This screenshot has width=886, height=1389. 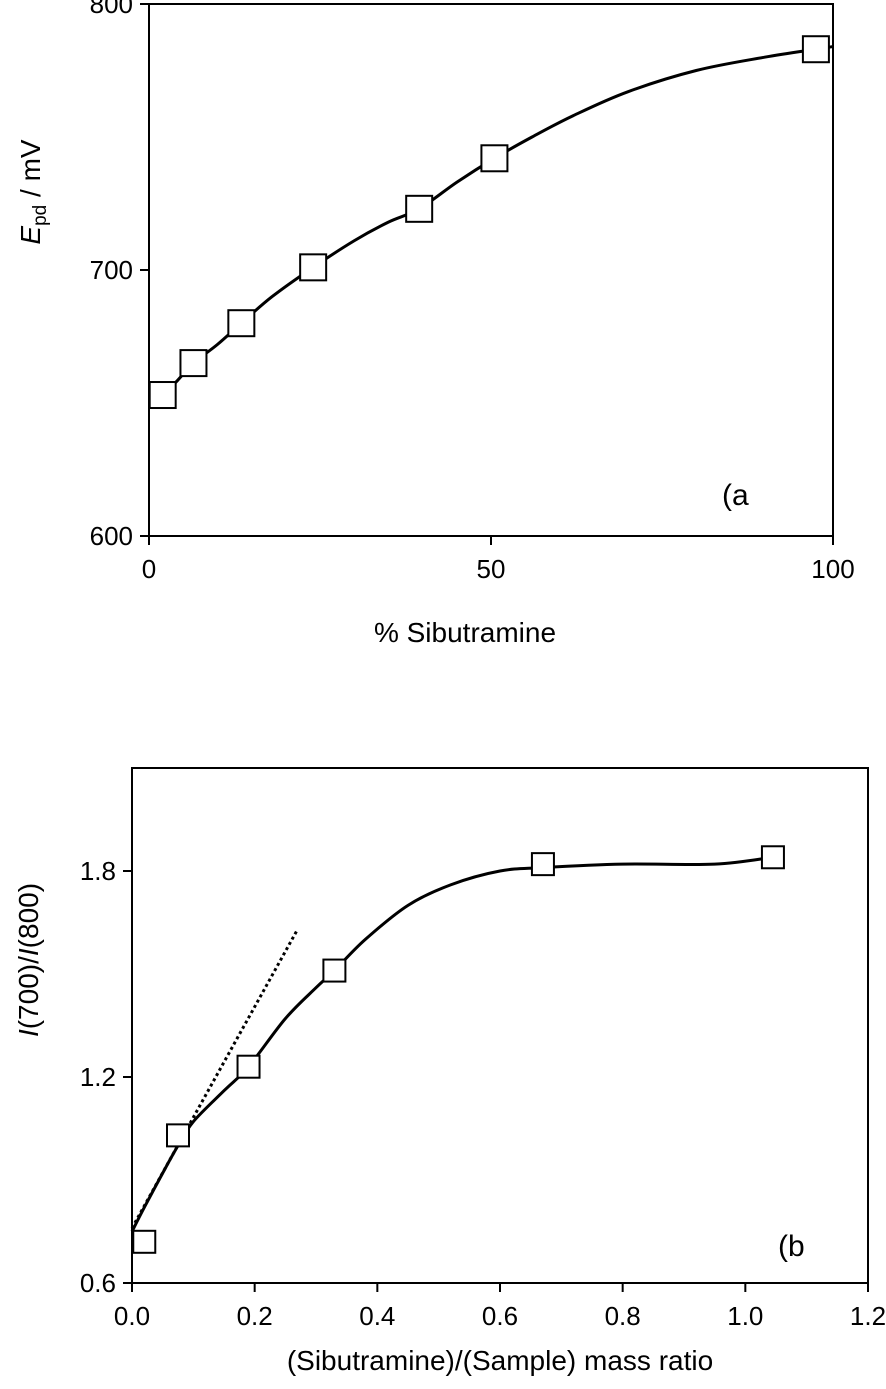 What do you see at coordinates (832, 569) in the screenshot?
I see `x-tick-label: 100` at bounding box center [832, 569].